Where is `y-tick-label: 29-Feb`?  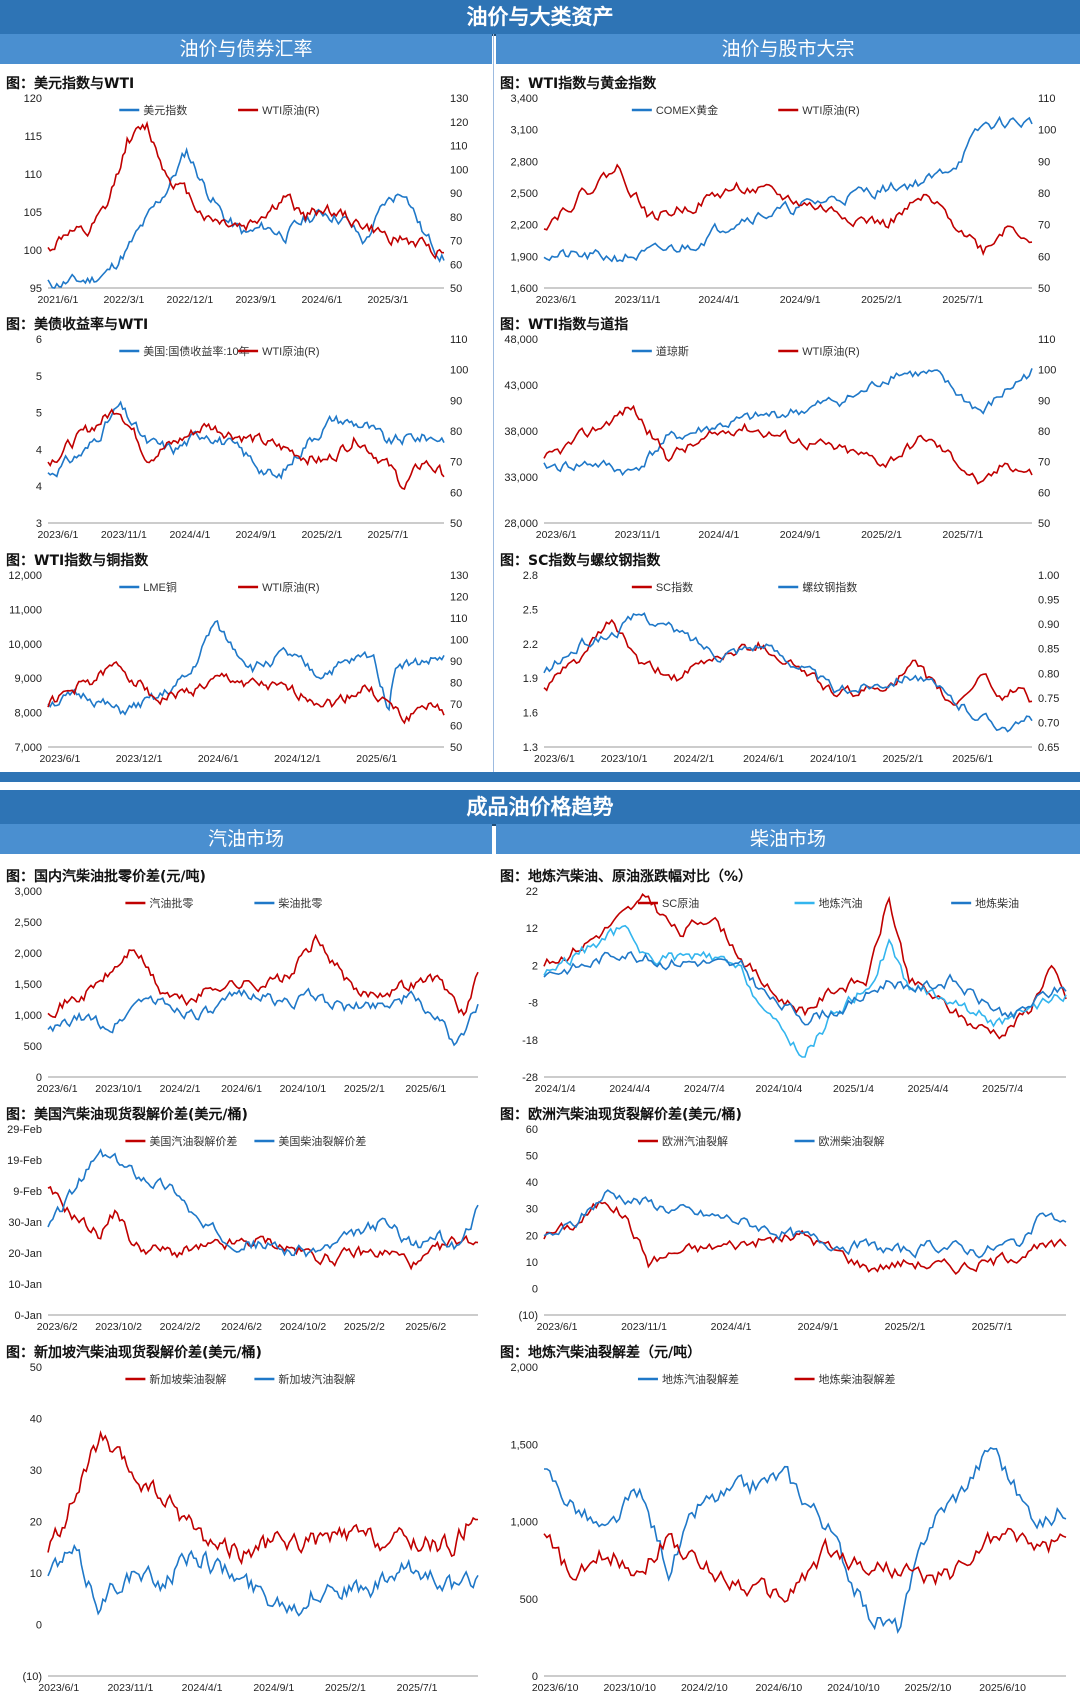 y-tick-label: 29-Feb is located at coordinates (24, 1130).